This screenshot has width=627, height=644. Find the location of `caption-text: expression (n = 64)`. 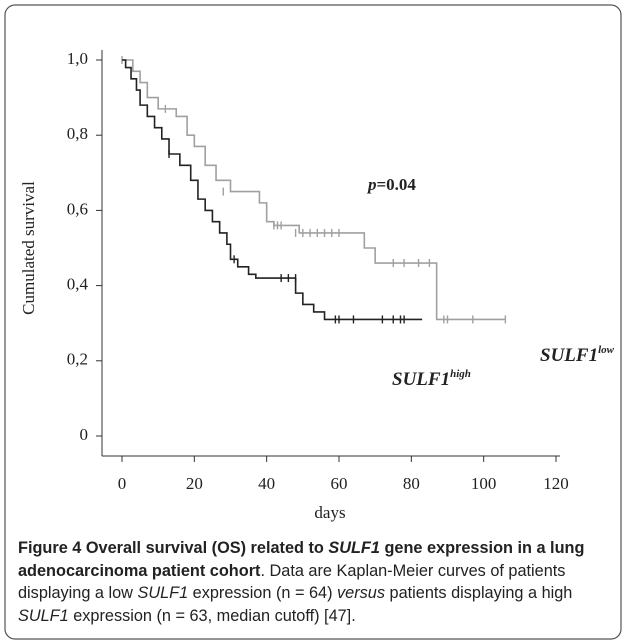

caption-text: expression (n = 64) is located at coordinates (263, 593).